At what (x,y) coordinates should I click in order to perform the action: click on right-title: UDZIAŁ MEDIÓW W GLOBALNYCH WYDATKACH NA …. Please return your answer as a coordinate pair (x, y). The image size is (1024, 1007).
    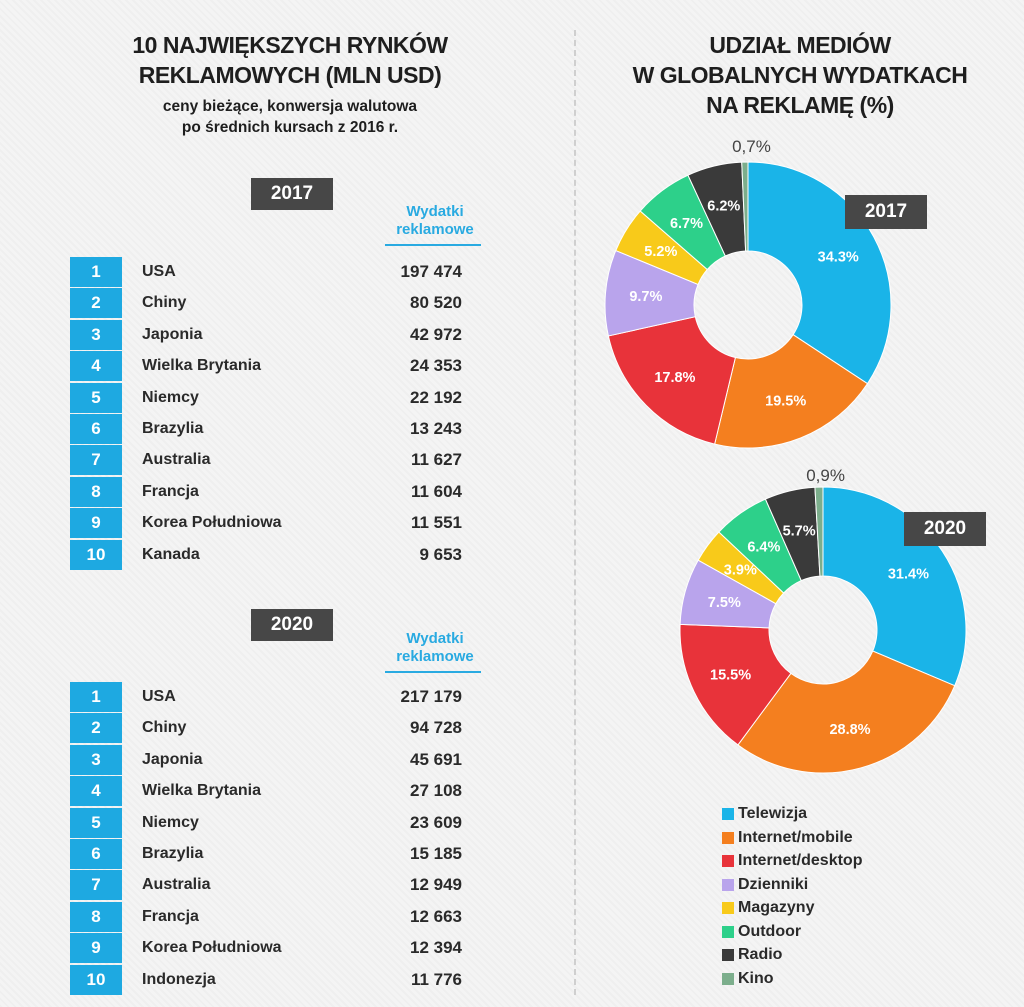
    Looking at the image, I should click on (800, 75).